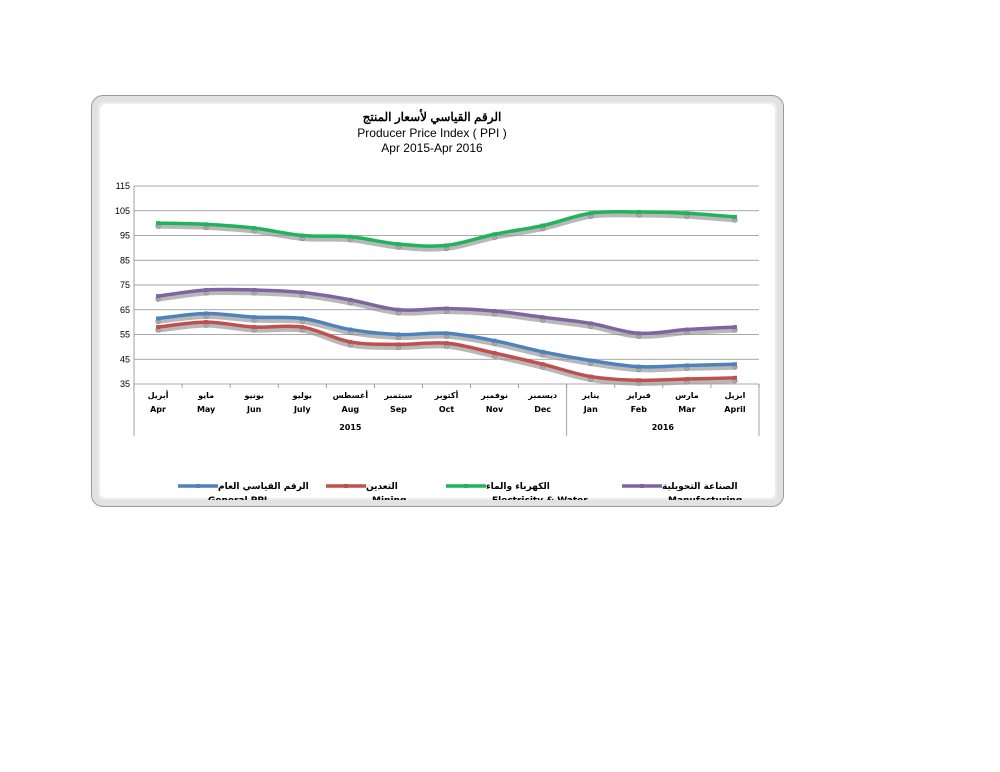 Image resolution: width=1000 pixels, height=772 pixels. What do you see at coordinates (205, 395) in the screenshot?
I see `x-tick-label-arabic: مايو` at bounding box center [205, 395].